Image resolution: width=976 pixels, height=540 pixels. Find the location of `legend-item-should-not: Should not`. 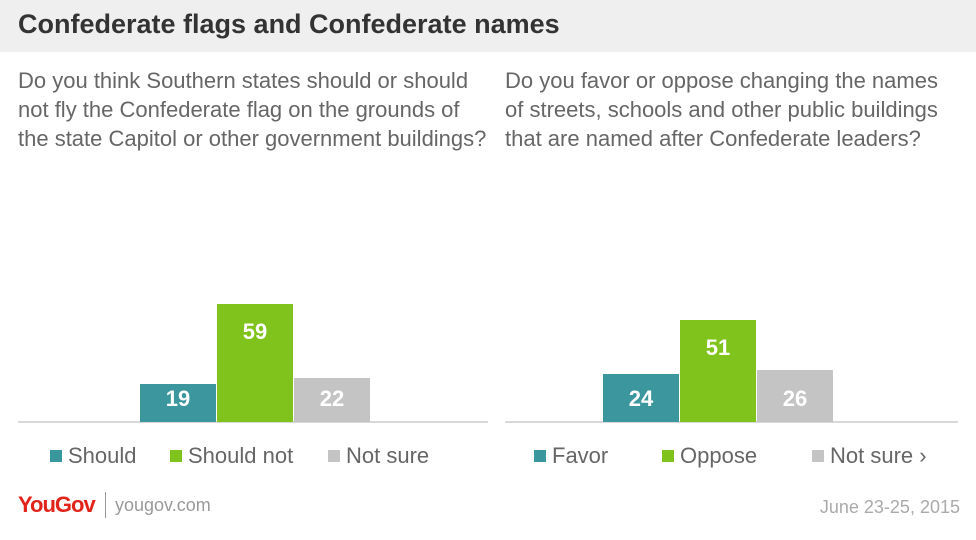

legend-item-should-not: Should not is located at coordinates (231, 456).